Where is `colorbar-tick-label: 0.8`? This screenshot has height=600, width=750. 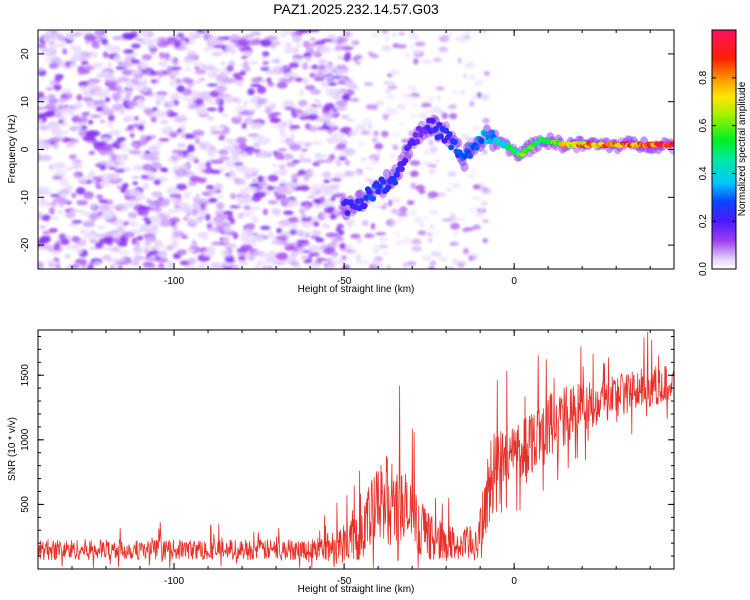 colorbar-tick-label: 0.8 is located at coordinates (703, 77).